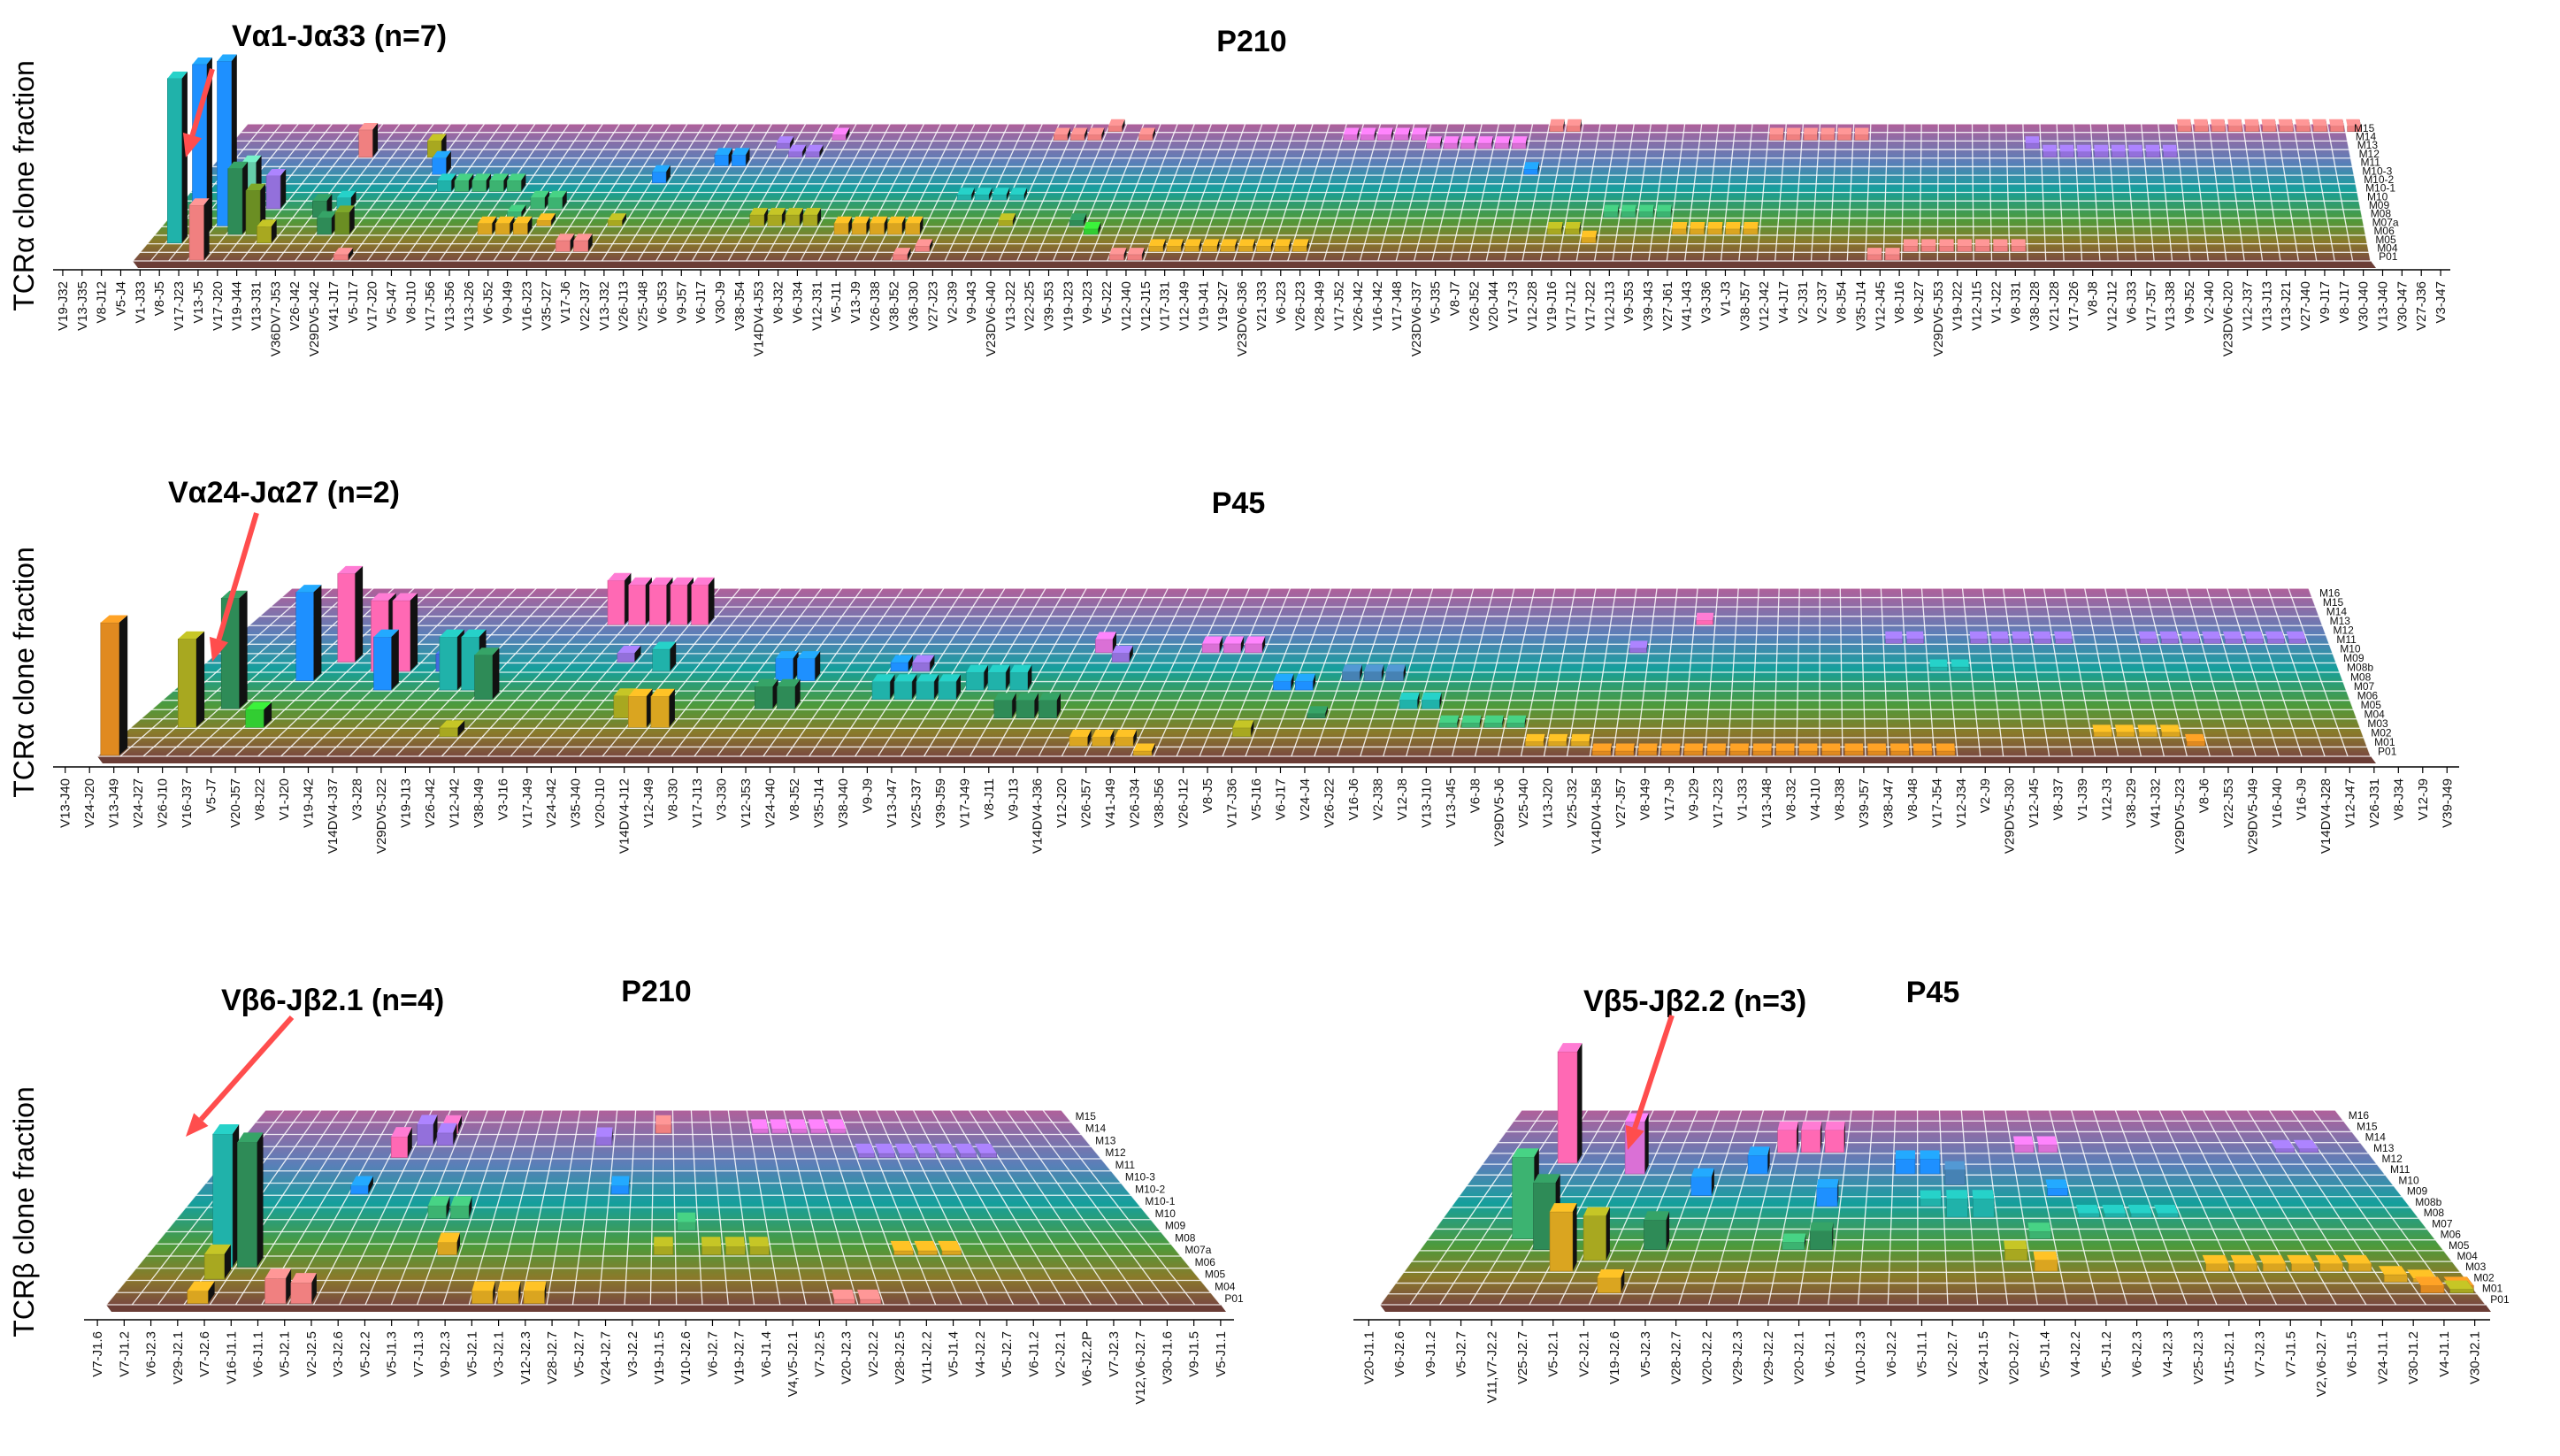  Describe the element at coordinates (2290, 1354) in the screenshot. I see `x-tick-label: V7-J1.5` at that location.